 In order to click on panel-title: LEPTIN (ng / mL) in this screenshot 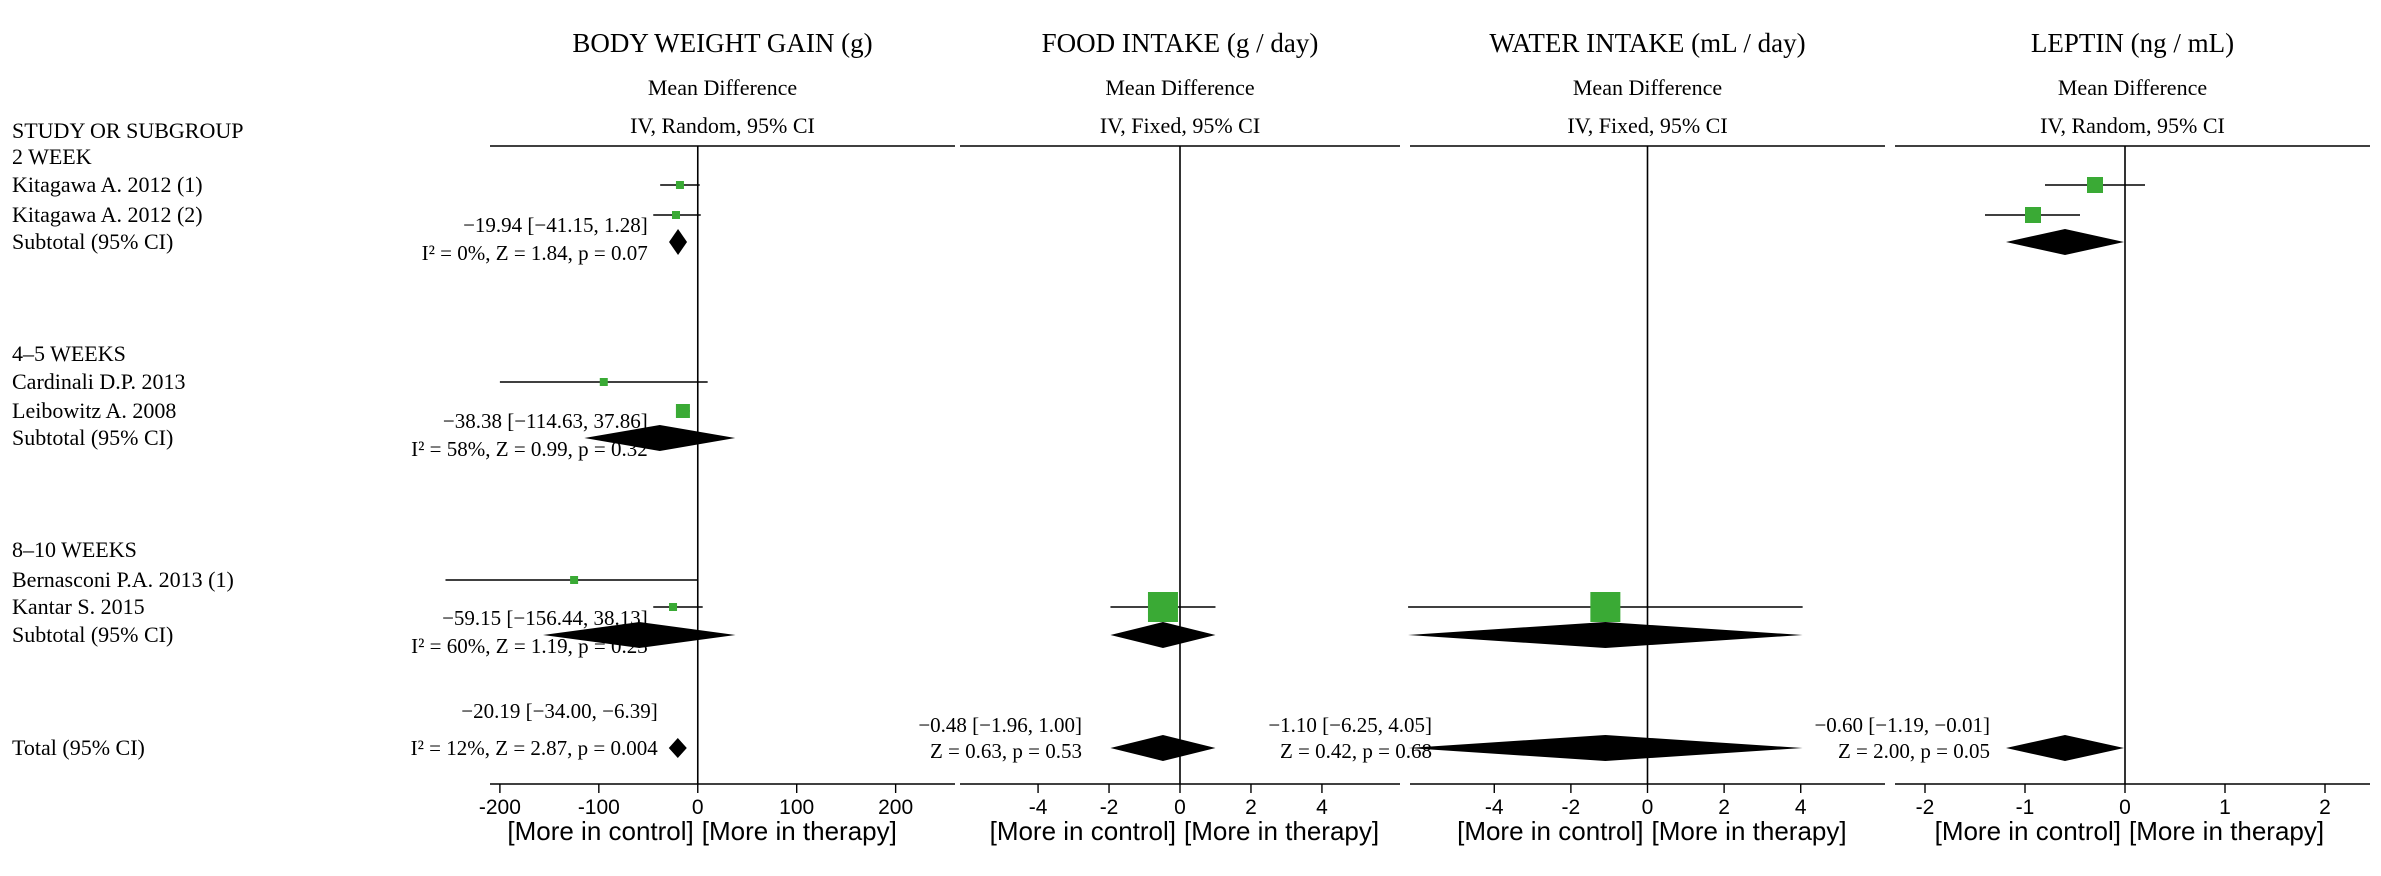, I will do `click(2132, 43)`.